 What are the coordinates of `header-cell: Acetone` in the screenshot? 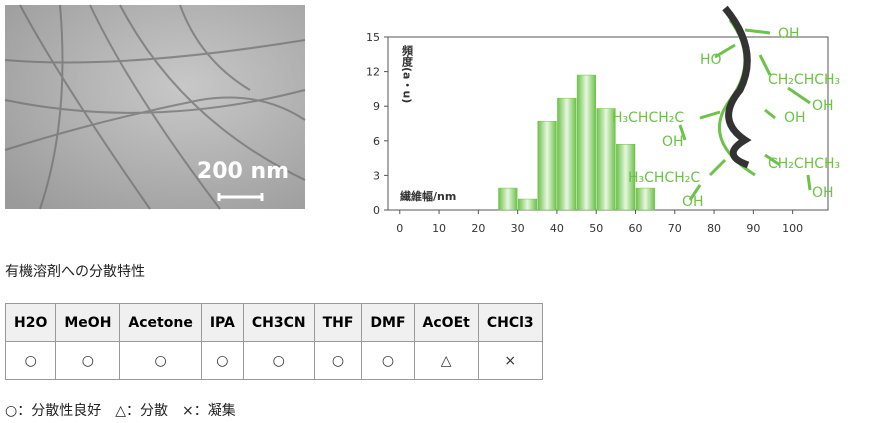 It's located at (160, 322).